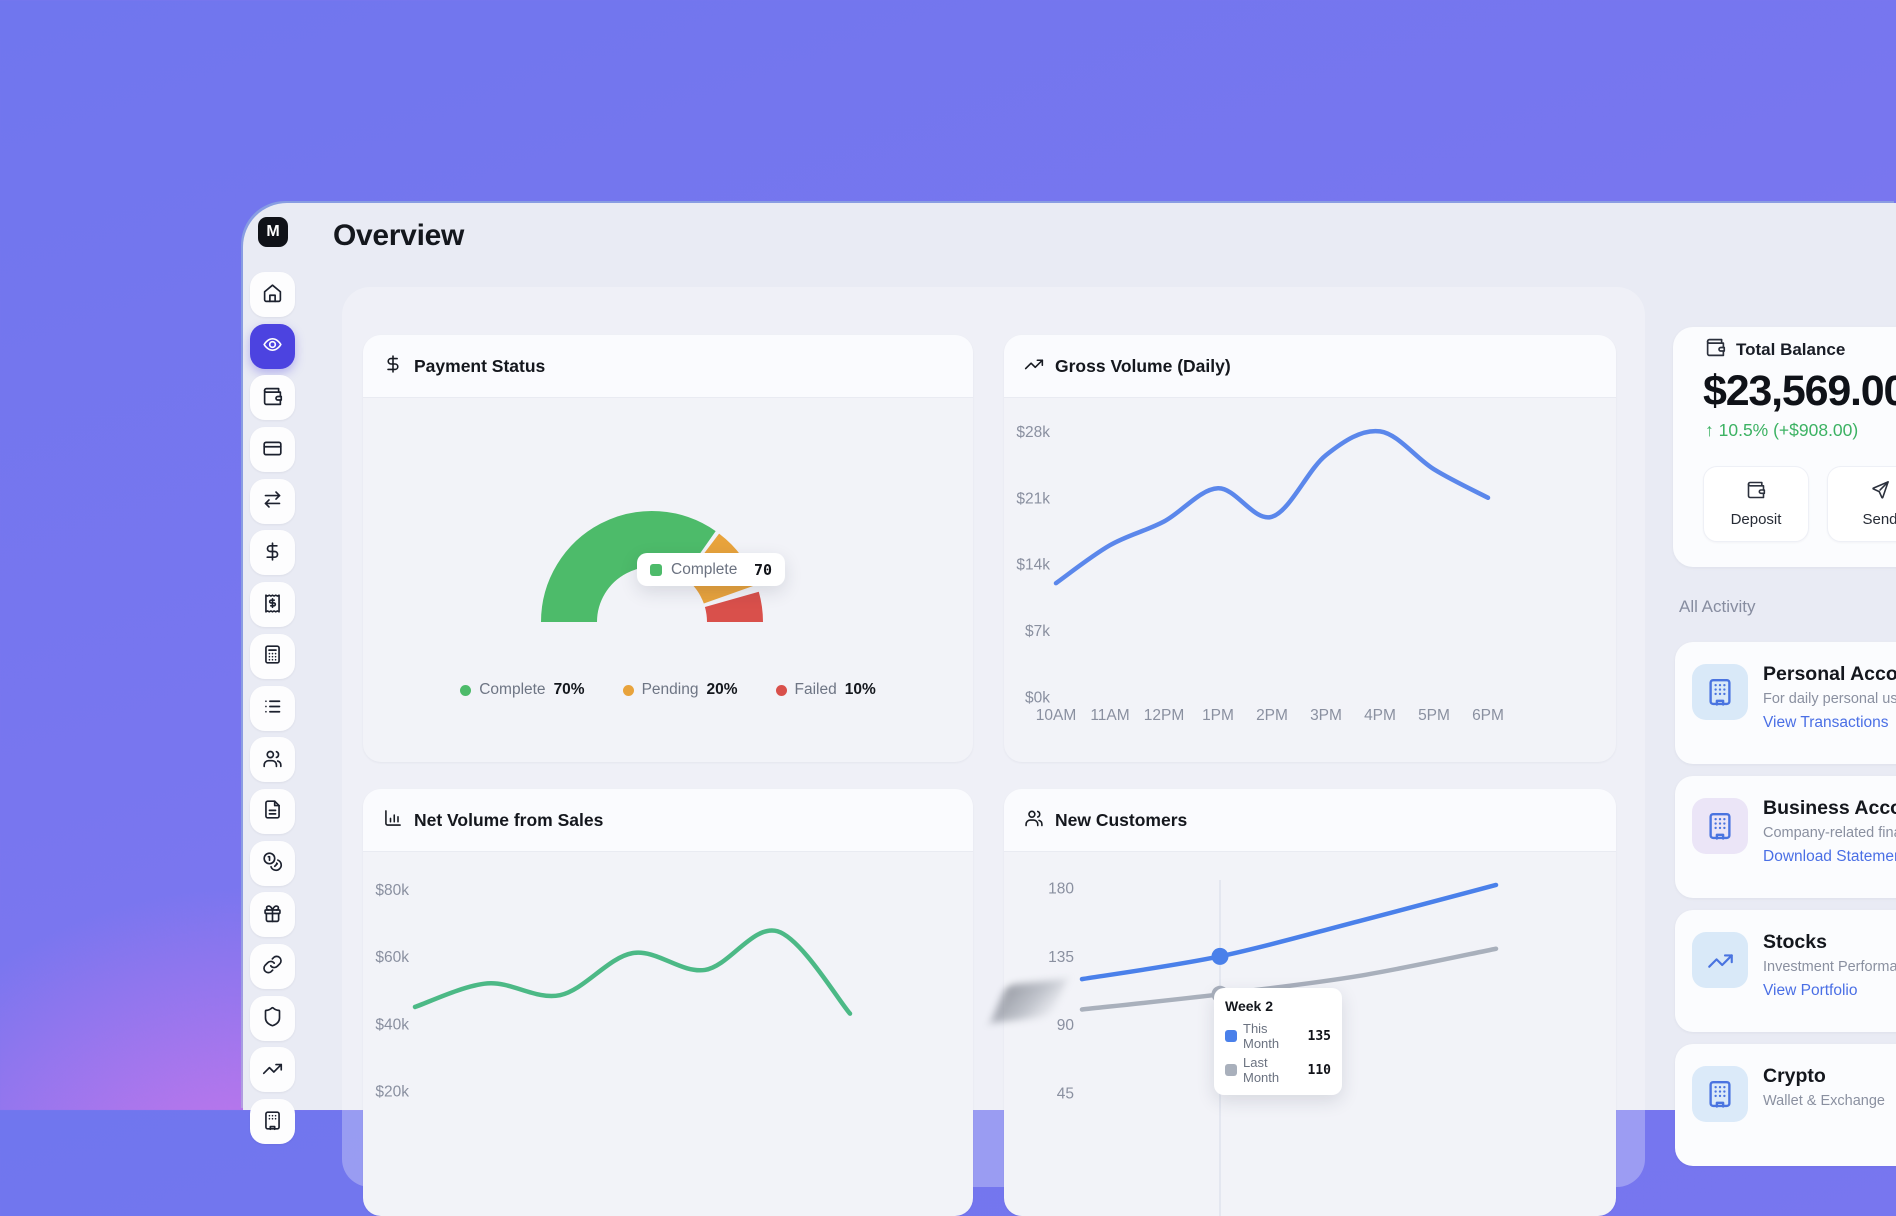 The width and height of the screenshot is (1896, 1216). Describe the element at coordinates (628, 690) in the screenshot. I see `pending-dot` at that location.